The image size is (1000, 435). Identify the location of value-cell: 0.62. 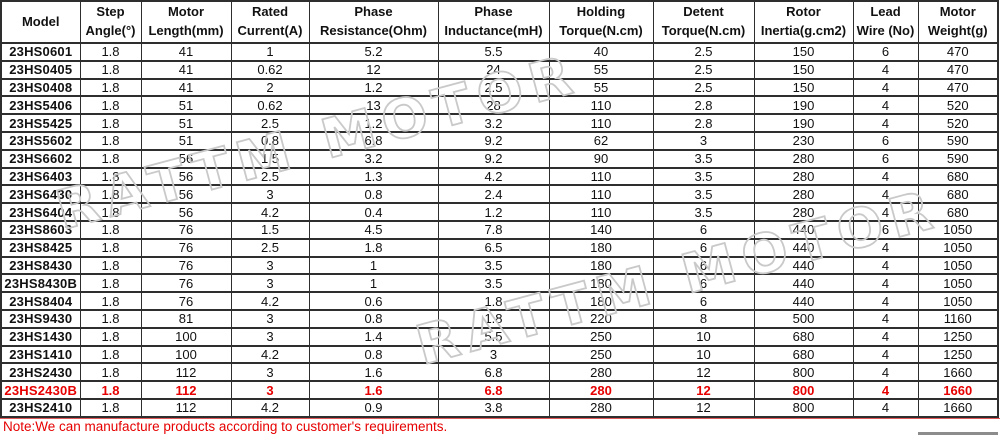
(270, 105).